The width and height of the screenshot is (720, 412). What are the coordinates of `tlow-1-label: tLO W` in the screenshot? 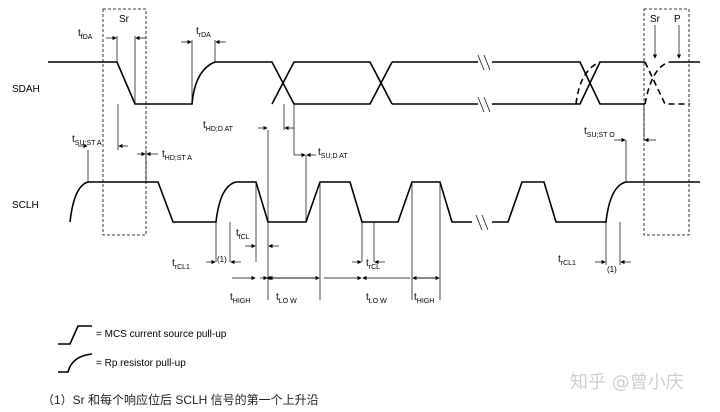 It's located at (286, 298).